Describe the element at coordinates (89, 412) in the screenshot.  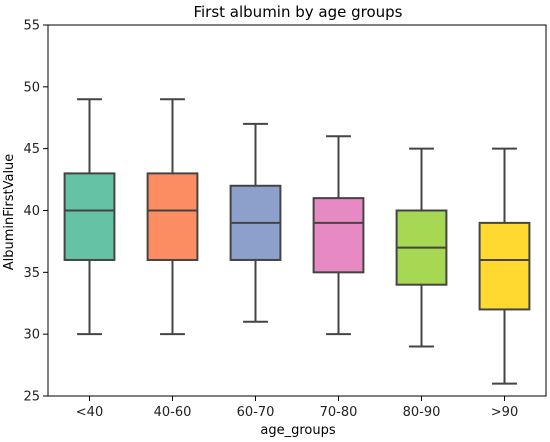
I see `x-tick-label: <40` at that location.